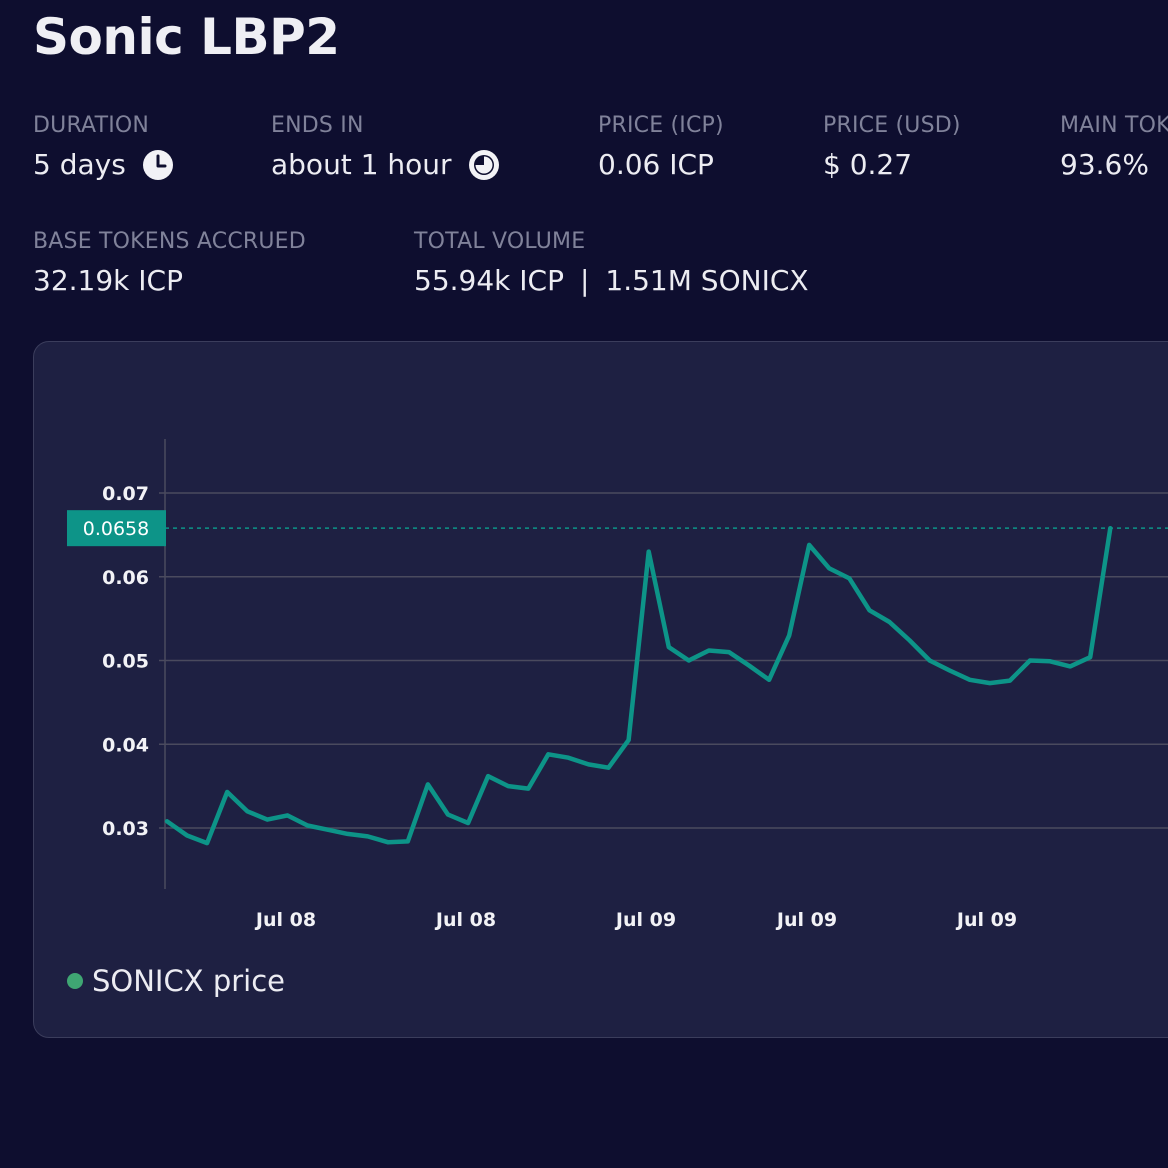 The width and height of the screenshot is (1168, 1168). I want to click on main-token-label: MAIN TOKEN, so click(1114, 125).